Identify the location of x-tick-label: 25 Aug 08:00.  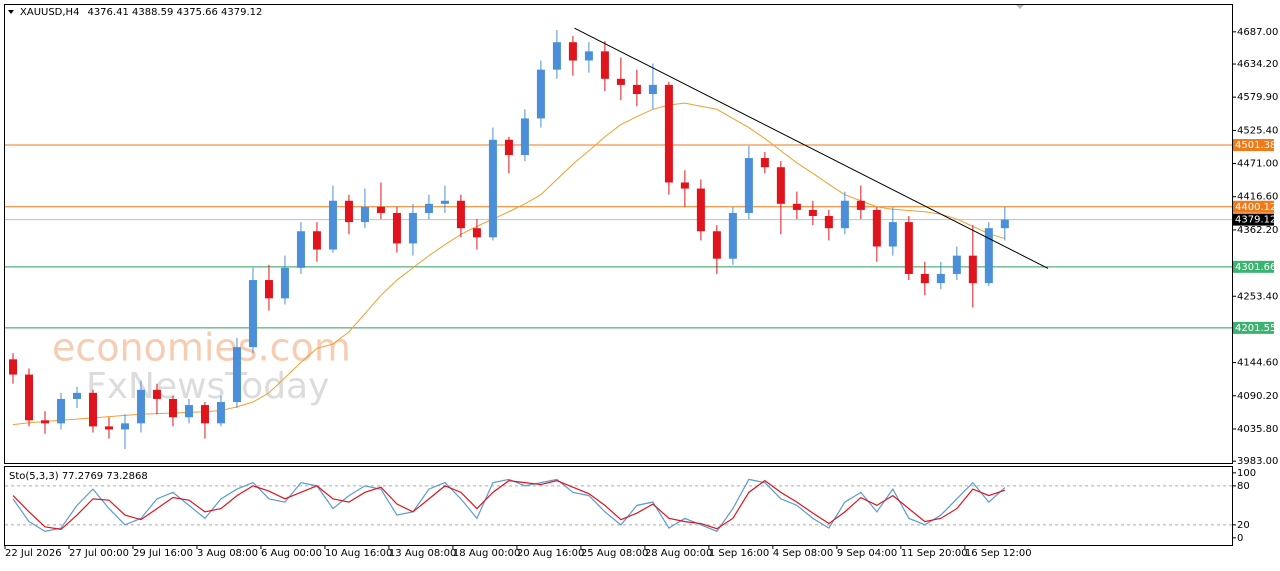
(614, 553).